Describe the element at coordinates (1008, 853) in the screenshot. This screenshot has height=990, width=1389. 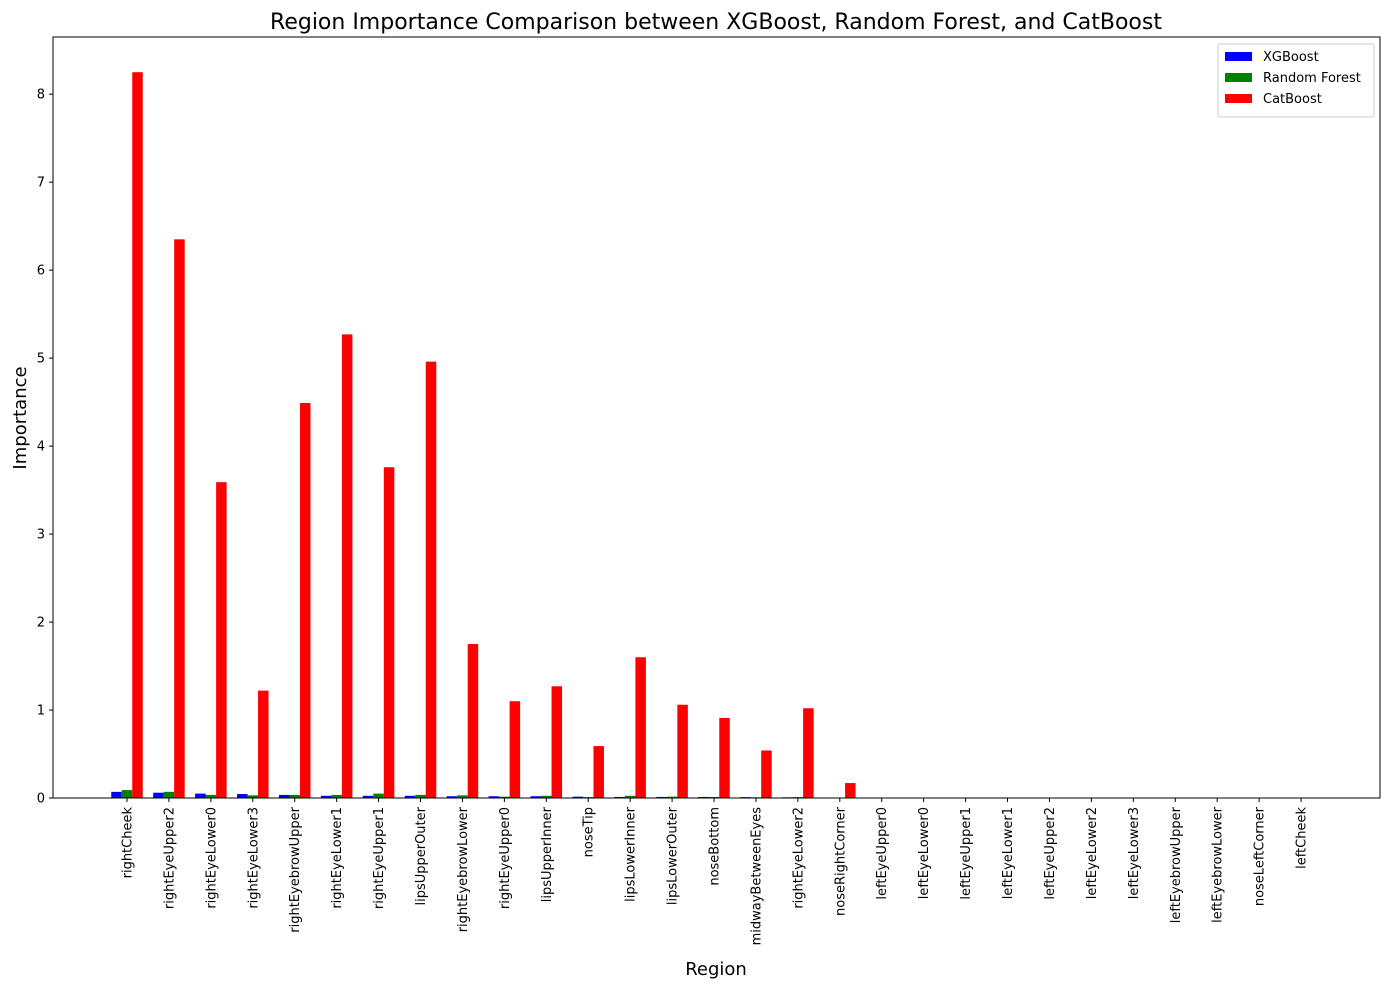
I see `x-tick-label: leftEyeLower1` at that location.